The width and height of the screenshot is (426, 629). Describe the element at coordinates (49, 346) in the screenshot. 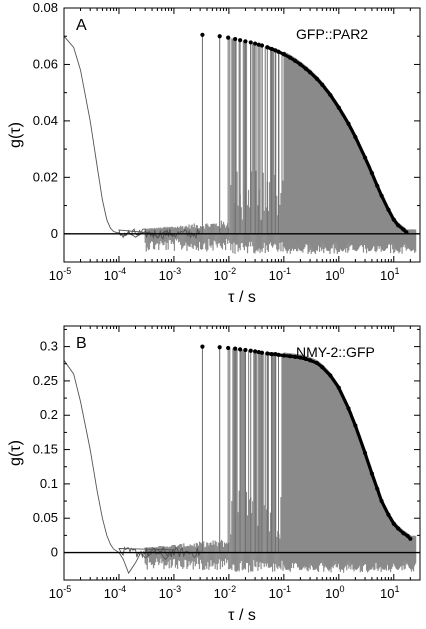

I see `y-tick-label: 0.3` at that location.